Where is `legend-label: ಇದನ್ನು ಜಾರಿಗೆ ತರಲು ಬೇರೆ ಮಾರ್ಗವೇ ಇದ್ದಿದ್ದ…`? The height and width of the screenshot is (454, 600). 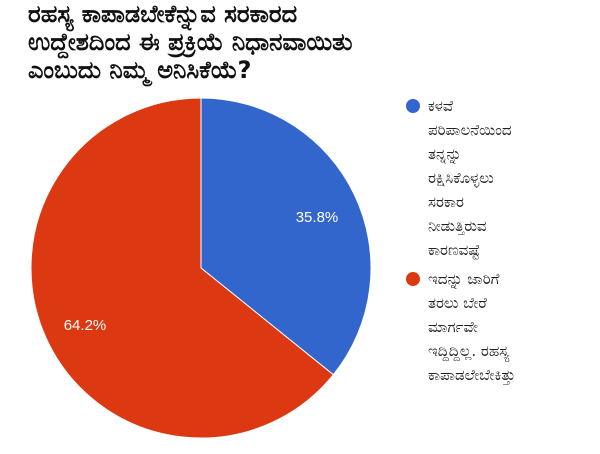 legend-label: ಇದನ್ನು ಜಾರಿಗೆ ತರಲು ಬೇರೆ ಮಾರ್ಗವೇ ಇದ್ದಿದ್ದ… is located at coordinates (514, 327).